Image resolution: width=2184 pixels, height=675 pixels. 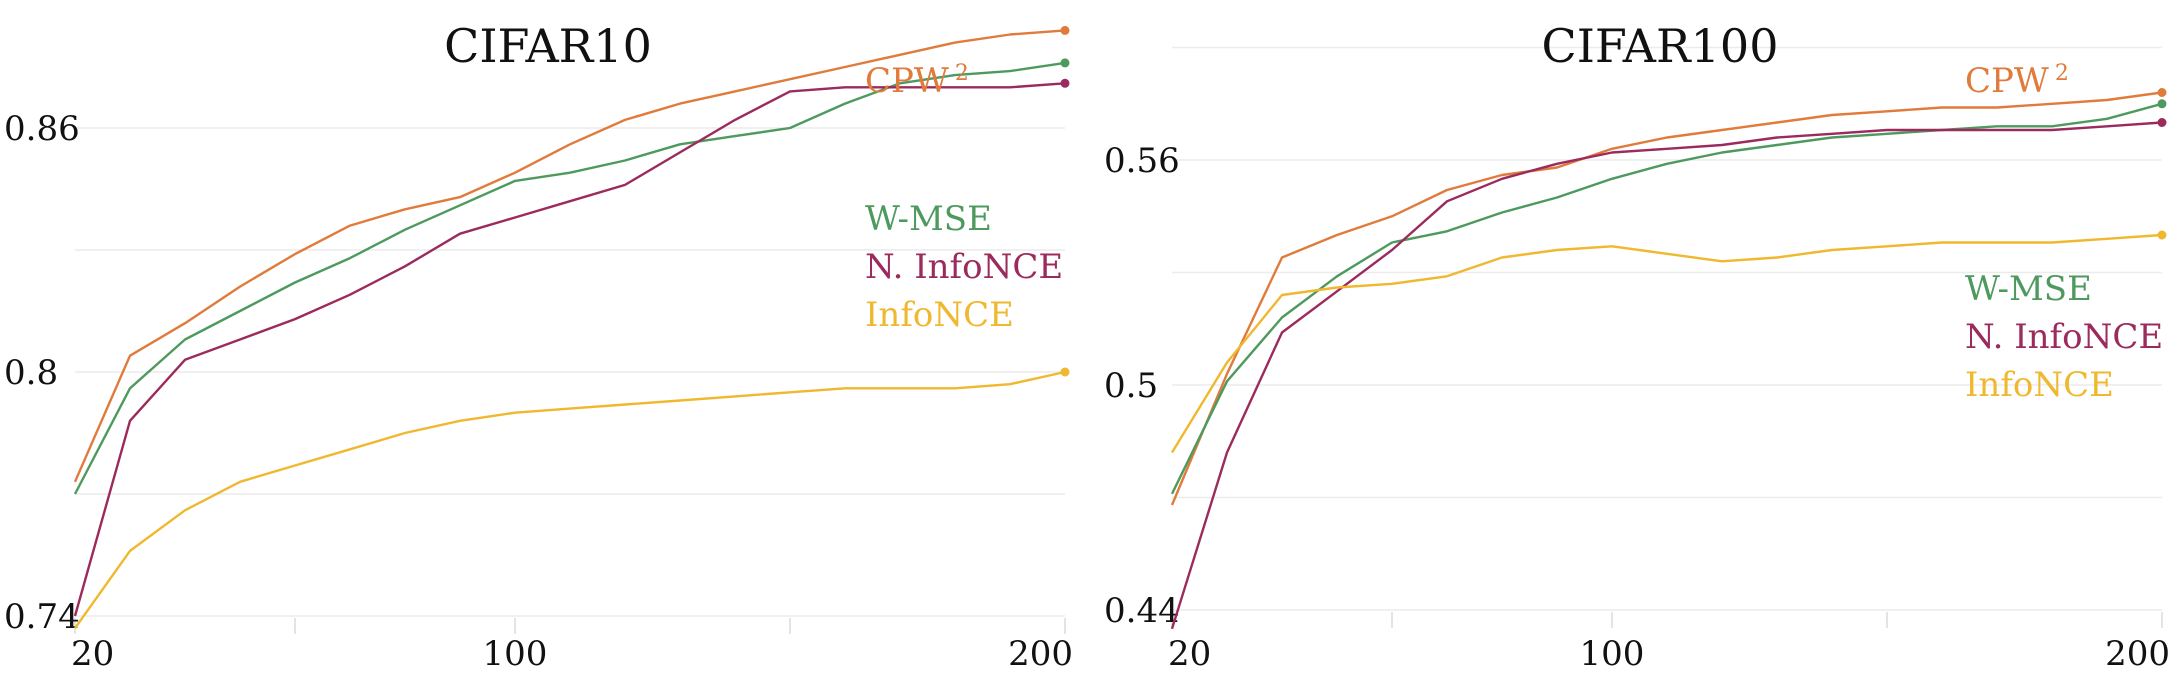 I want to click on chart0-legend-w-mse: W-MSE, so click(x=928, y=219).